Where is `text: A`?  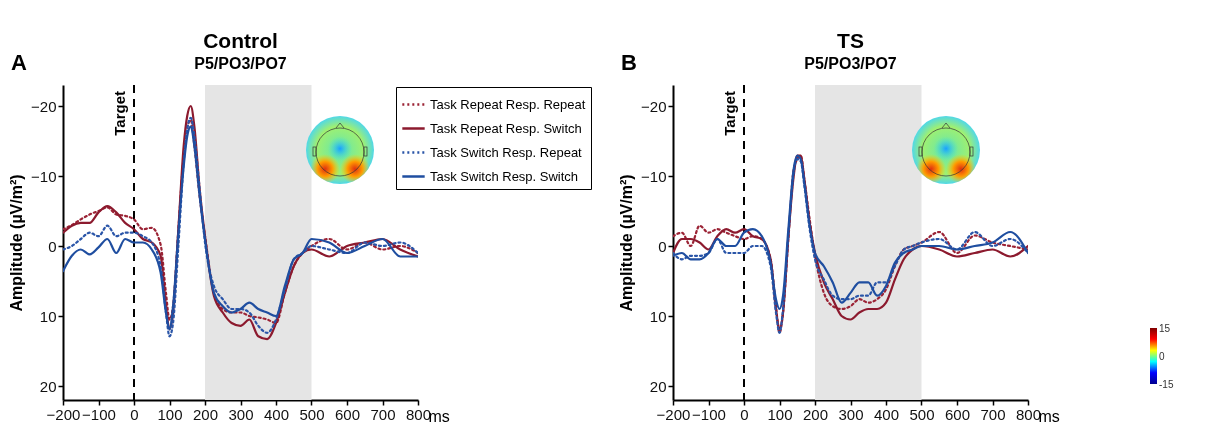 text: A is located at coordinates (19, 62).